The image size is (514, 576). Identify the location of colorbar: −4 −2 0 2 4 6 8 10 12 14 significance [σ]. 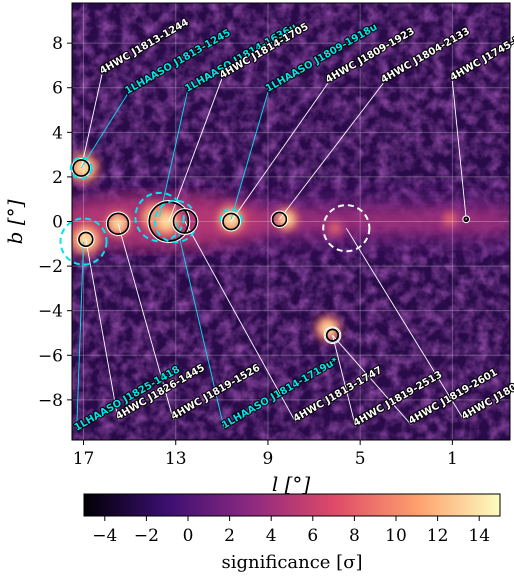
(292, 533).